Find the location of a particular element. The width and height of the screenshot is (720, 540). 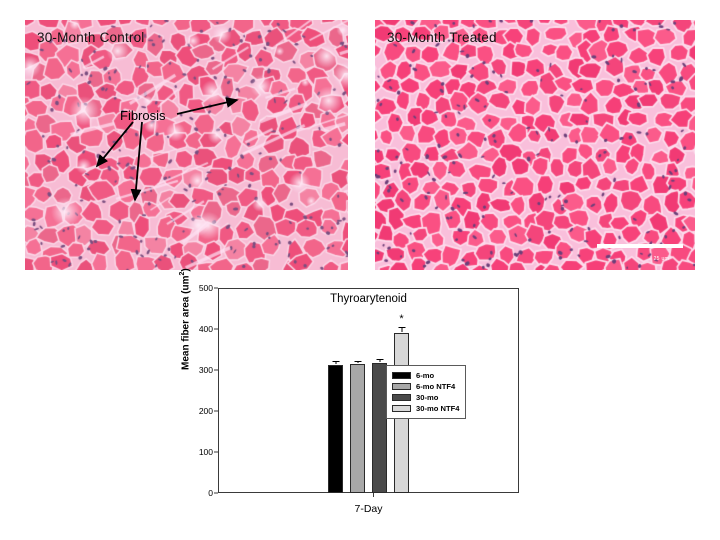

panel-label-control: 30-Month Control is located at coordinates (91, 37).